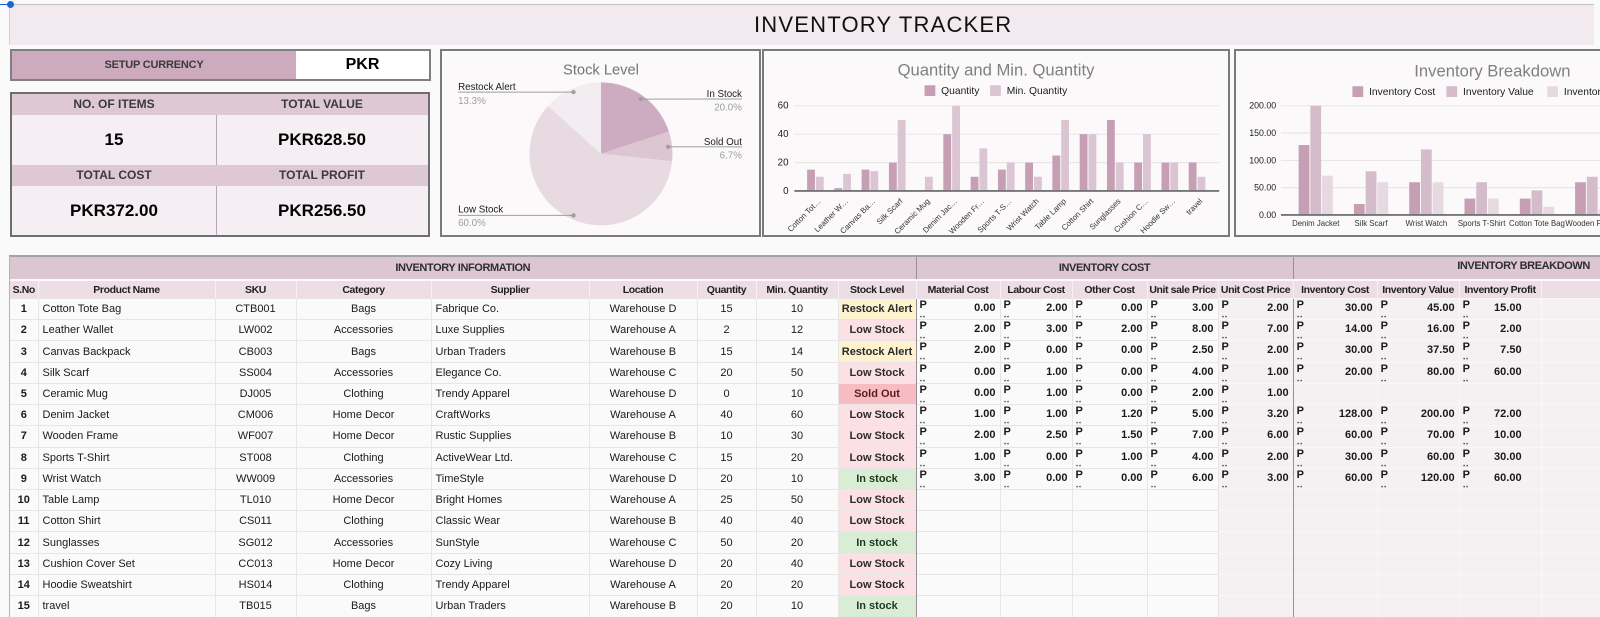 Image resolution: width=1600 pixels, height=617 pixels. I want to click on svg-text: 20, so click(783, 163).